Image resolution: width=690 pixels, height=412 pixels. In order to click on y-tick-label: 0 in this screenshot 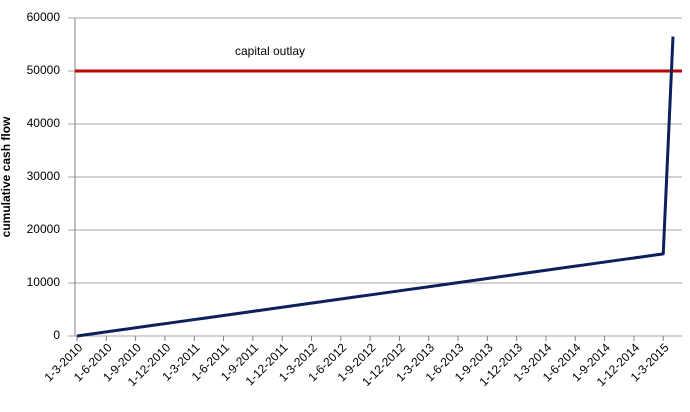, I will do `click(56, 335)`.